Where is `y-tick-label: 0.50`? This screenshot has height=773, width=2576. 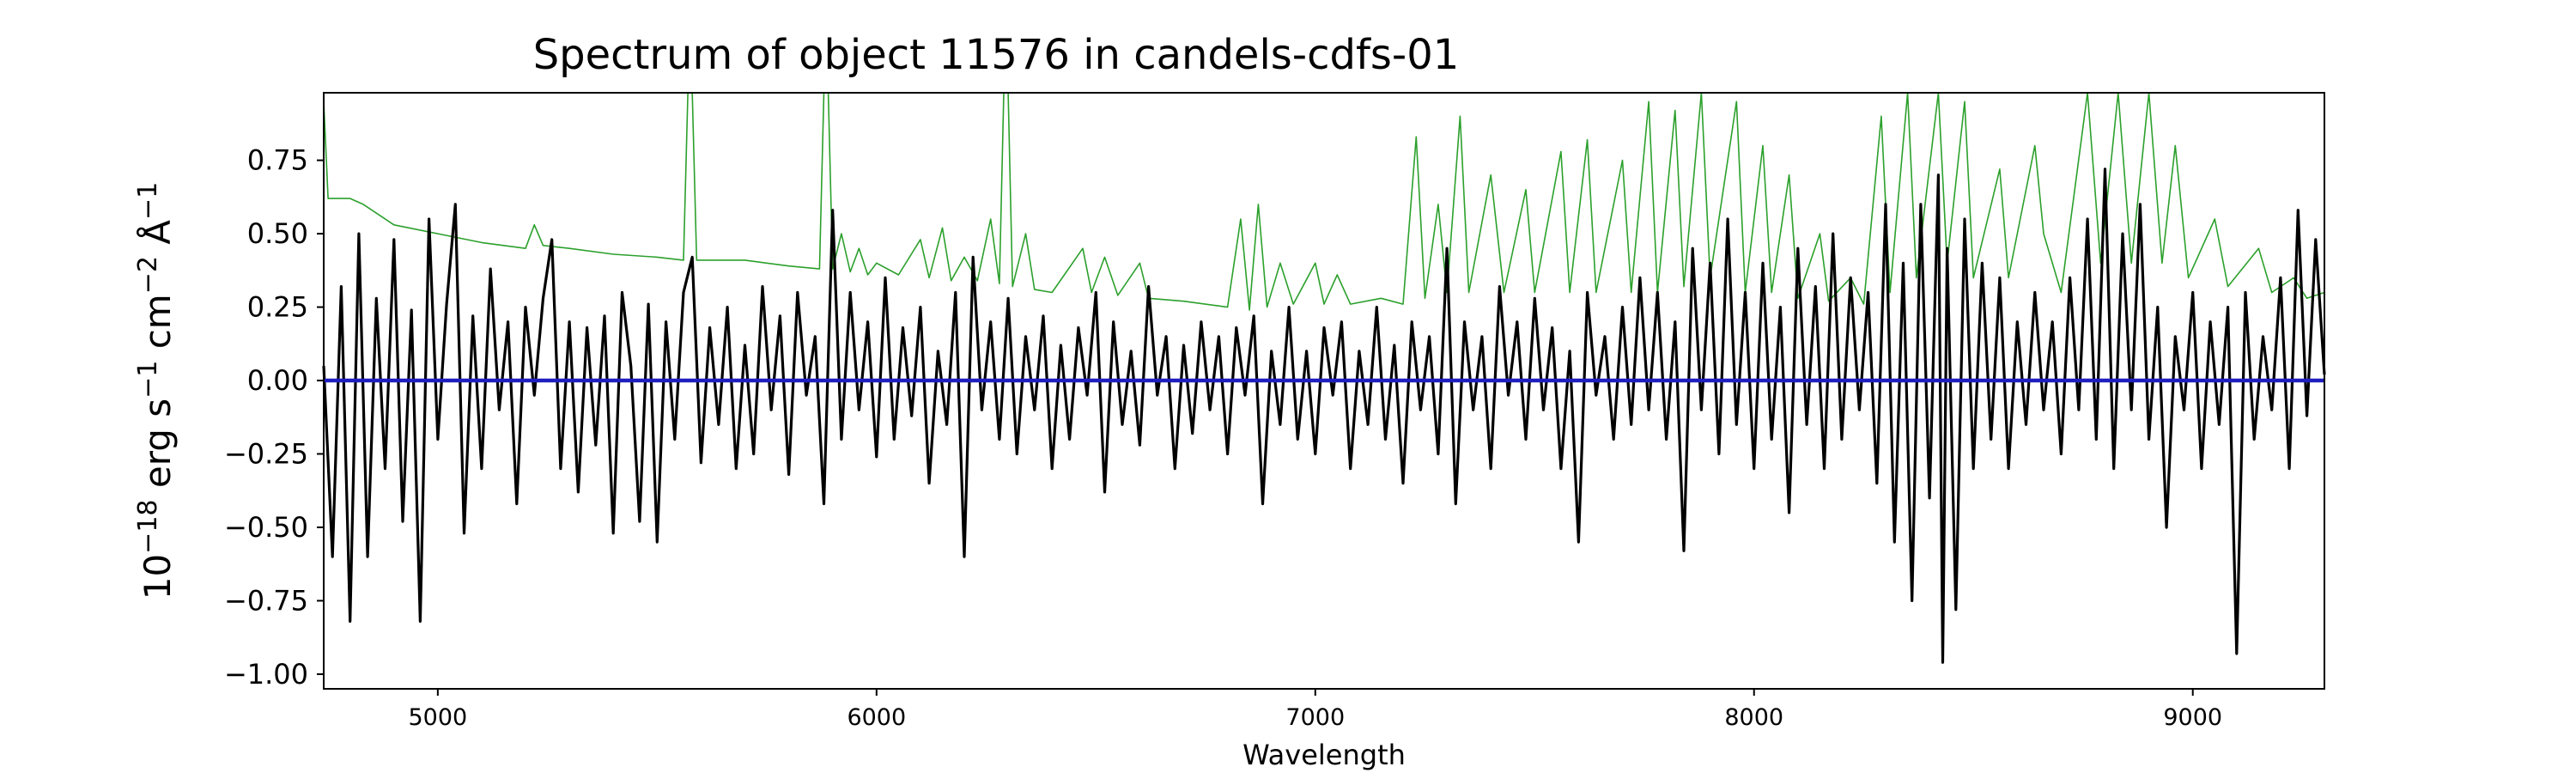
y-tick-label: 0.50 is located at coordinates (278, 233).